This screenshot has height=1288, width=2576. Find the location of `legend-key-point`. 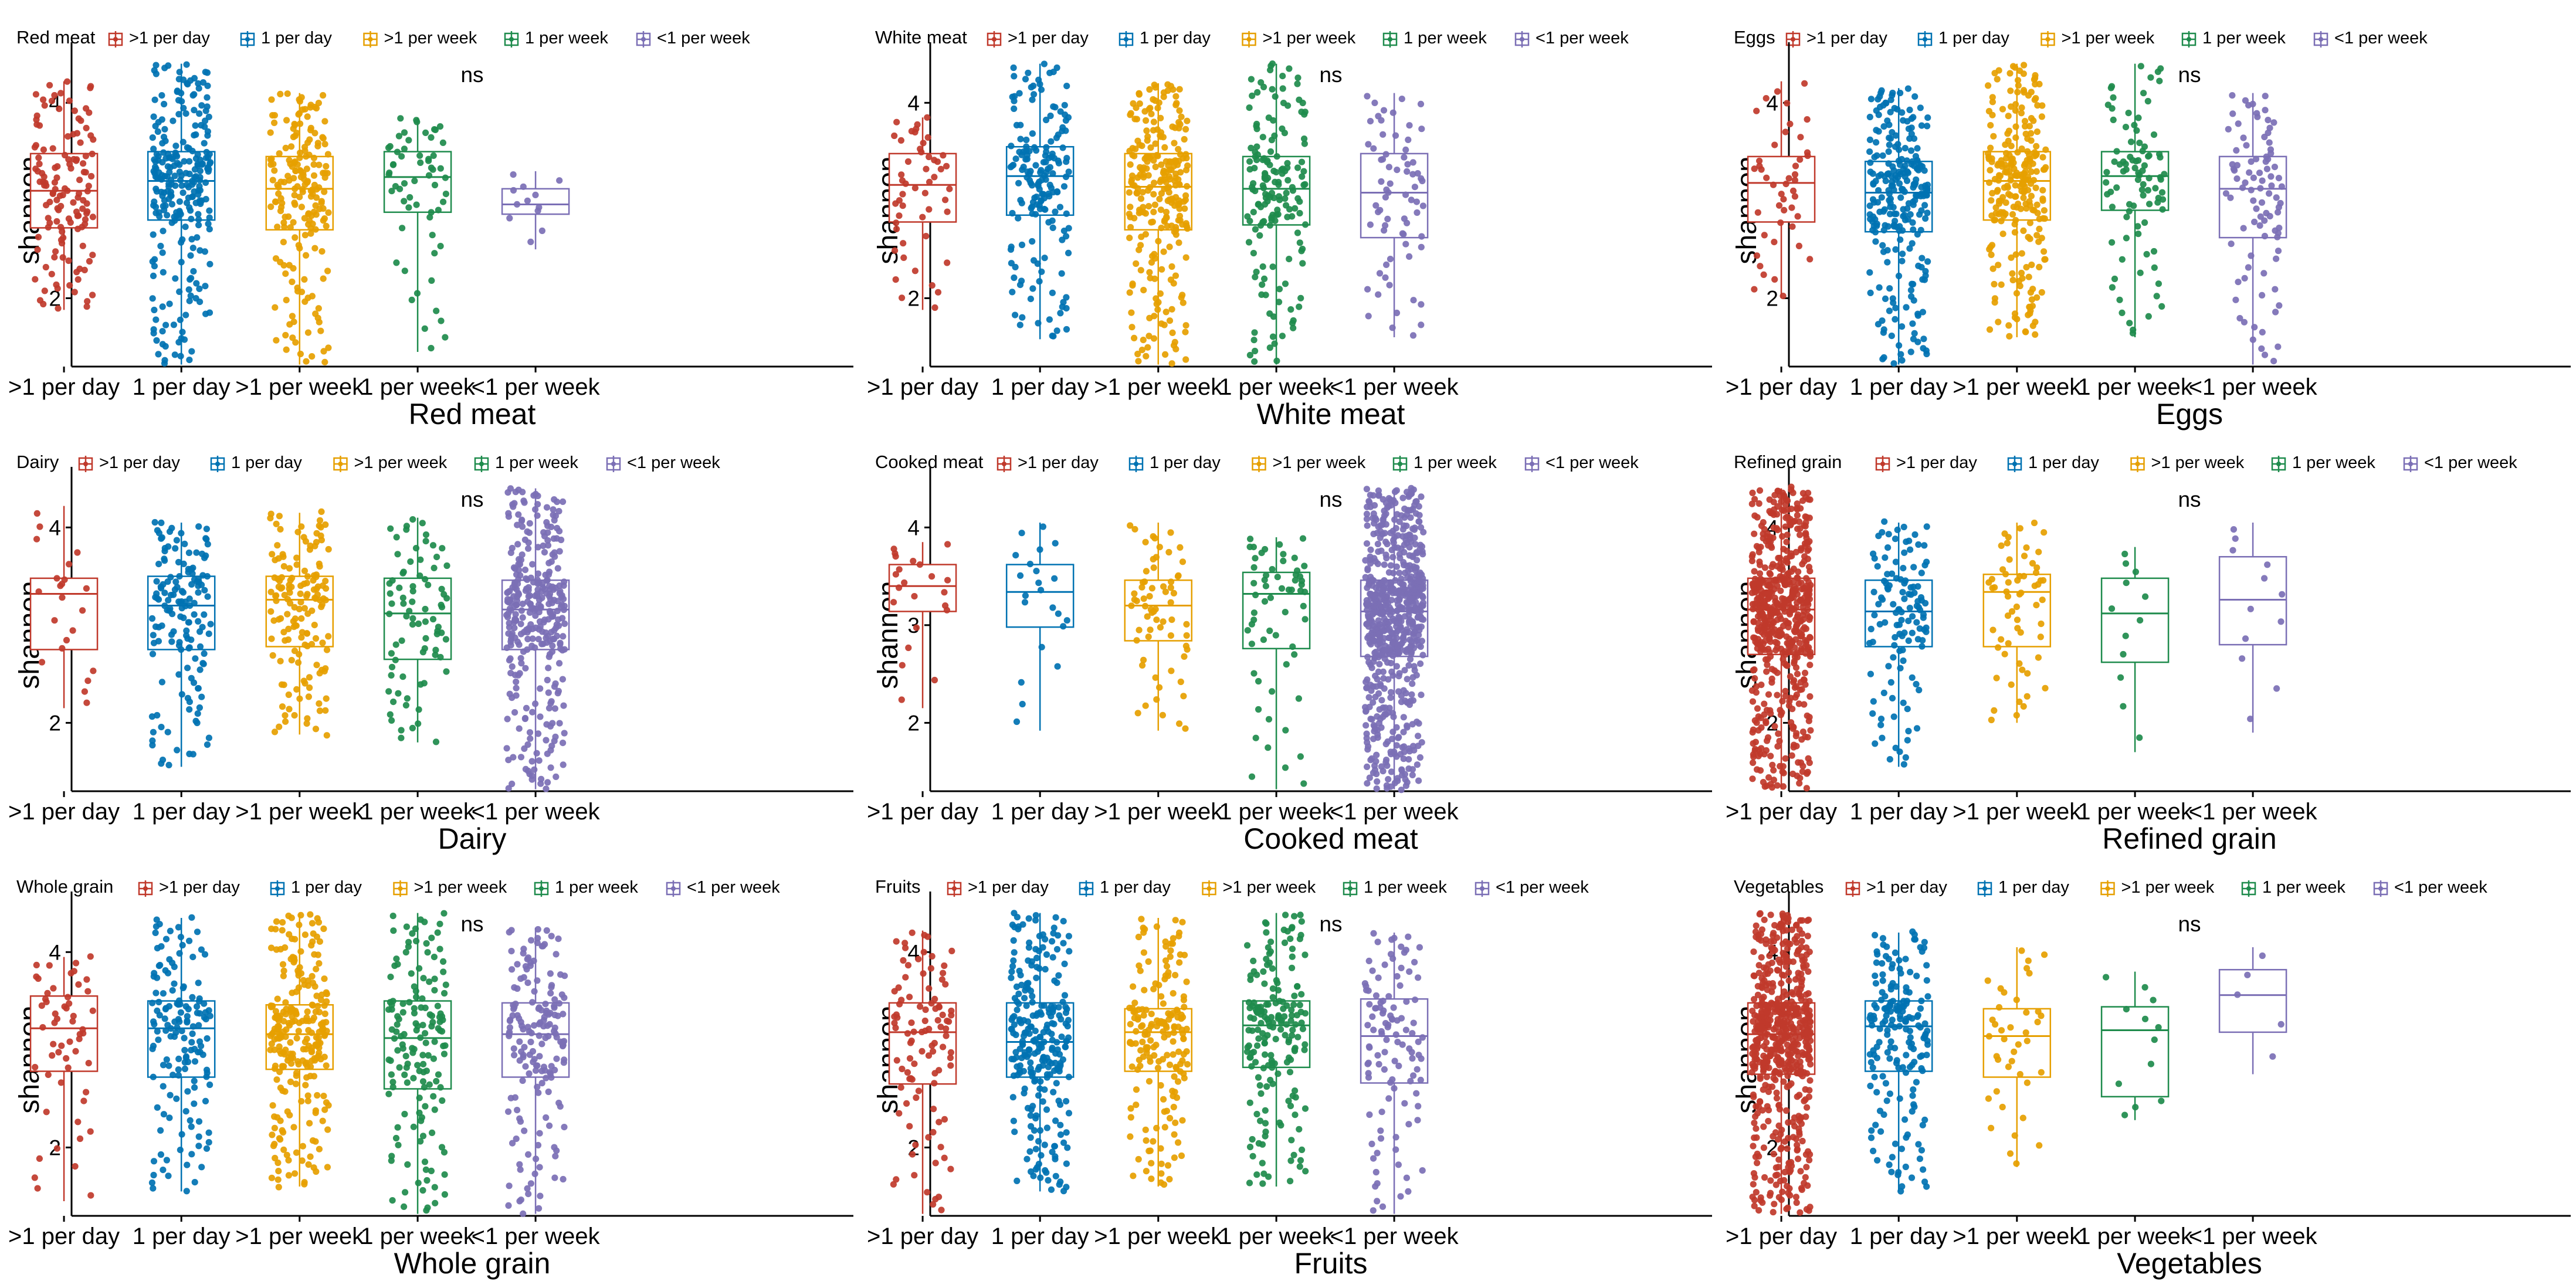

legend-key-point is located at coordinates (673, 888).